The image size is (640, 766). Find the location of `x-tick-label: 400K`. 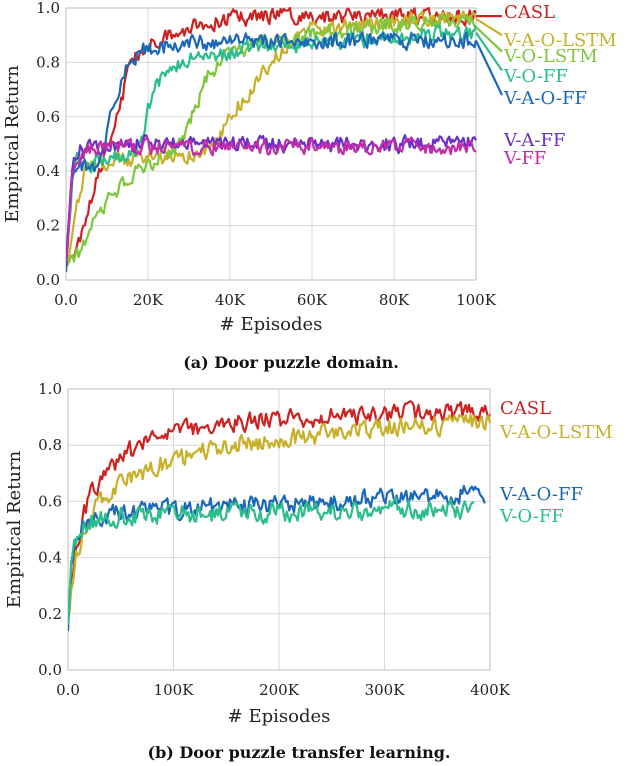

x-tick-label: 400K is located at coordinates (490, 690).